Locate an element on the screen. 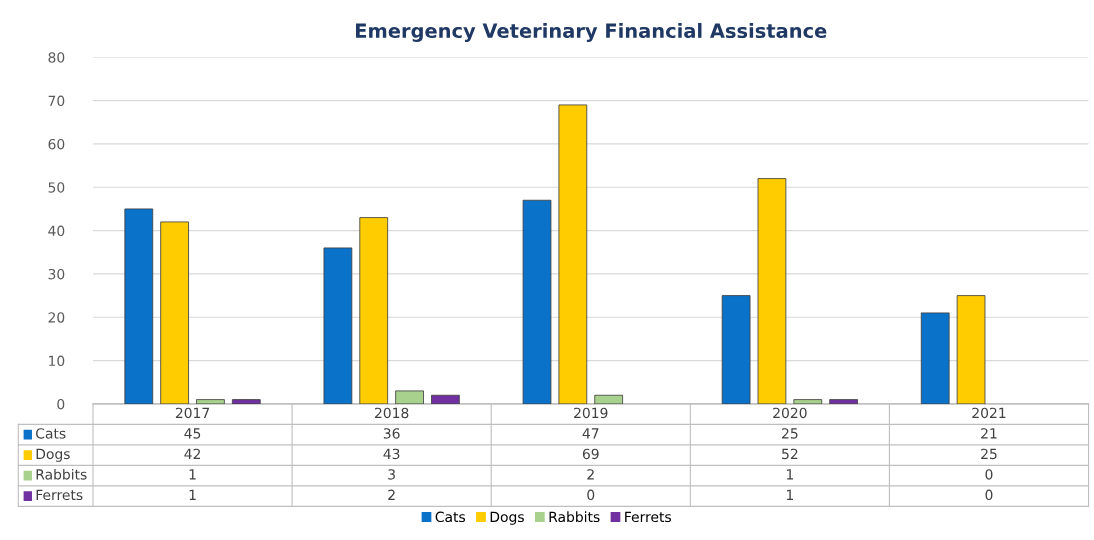 This screenshot has width=1094, height=540. y-tick-label: 20 is located at coordinates (56, 317).